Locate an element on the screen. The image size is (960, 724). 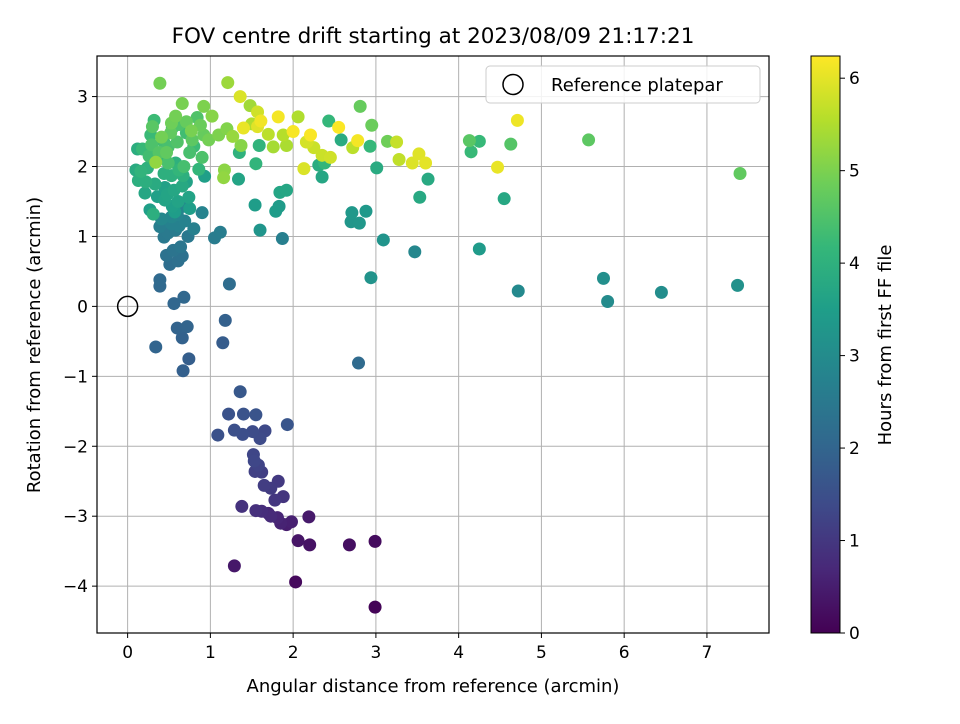
y-tick-label: 1 is located at coordinates (82, 237).